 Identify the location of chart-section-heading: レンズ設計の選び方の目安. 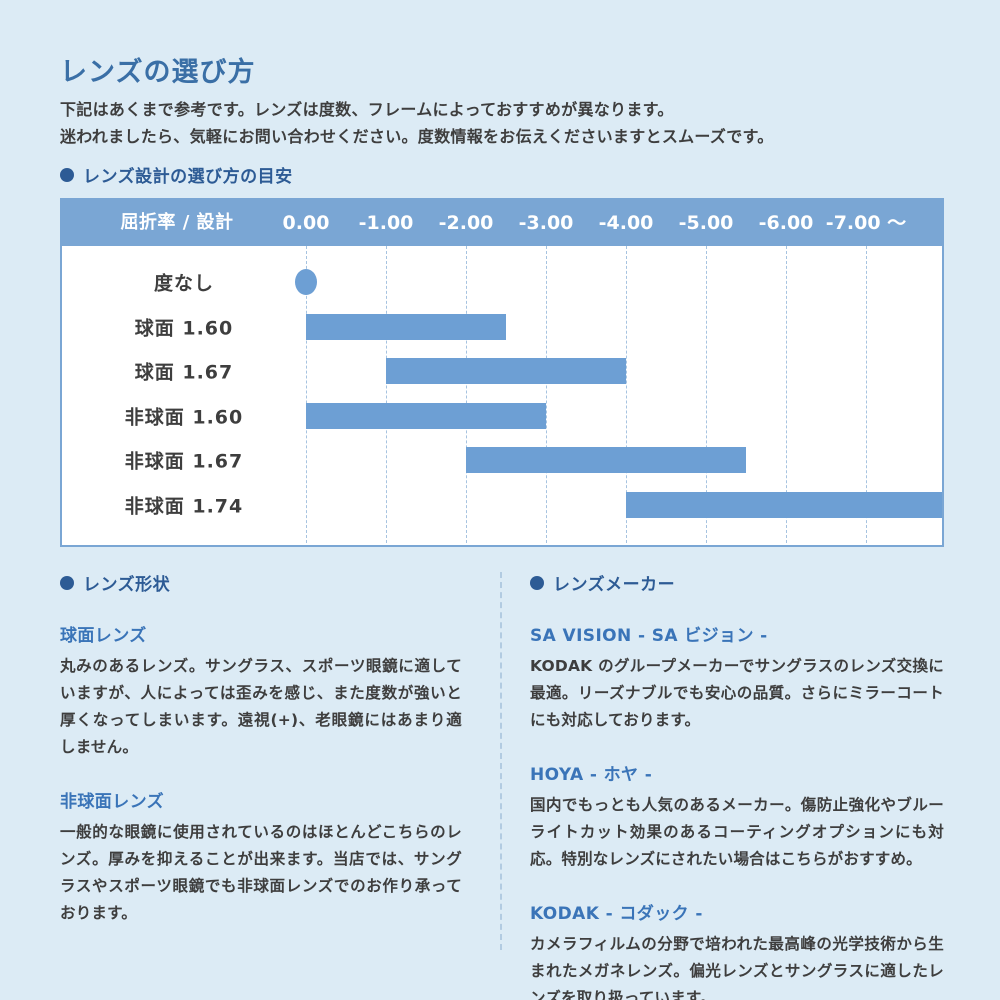
(176, 174).